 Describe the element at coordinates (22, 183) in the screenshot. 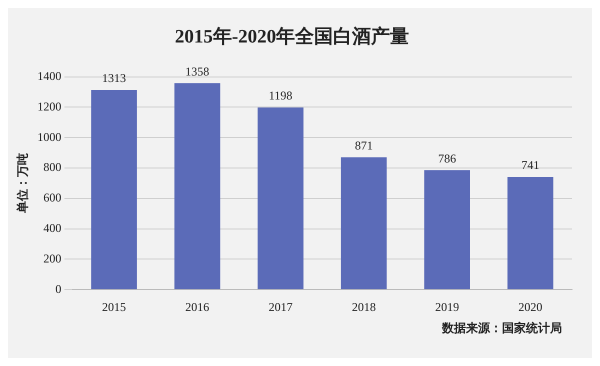

I see `y-axis-title: 单位：万吨` at that location.